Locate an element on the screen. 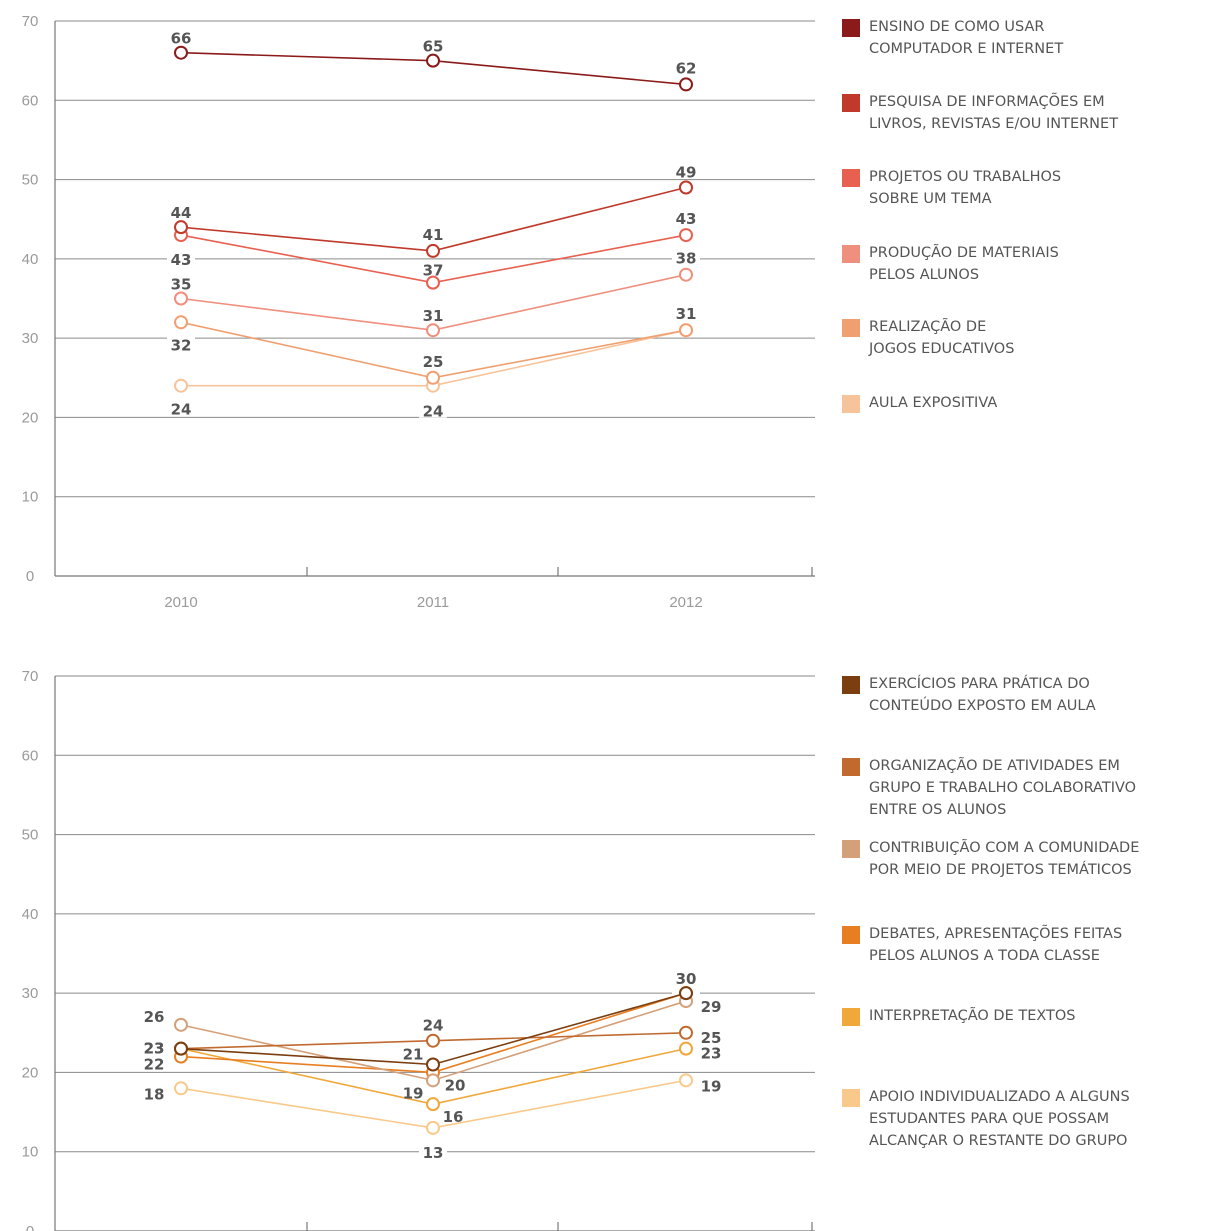 Image resolution: width=1206 pixels, height=1231 pixels. data-label: 44 is located at coordinates (181, 213).